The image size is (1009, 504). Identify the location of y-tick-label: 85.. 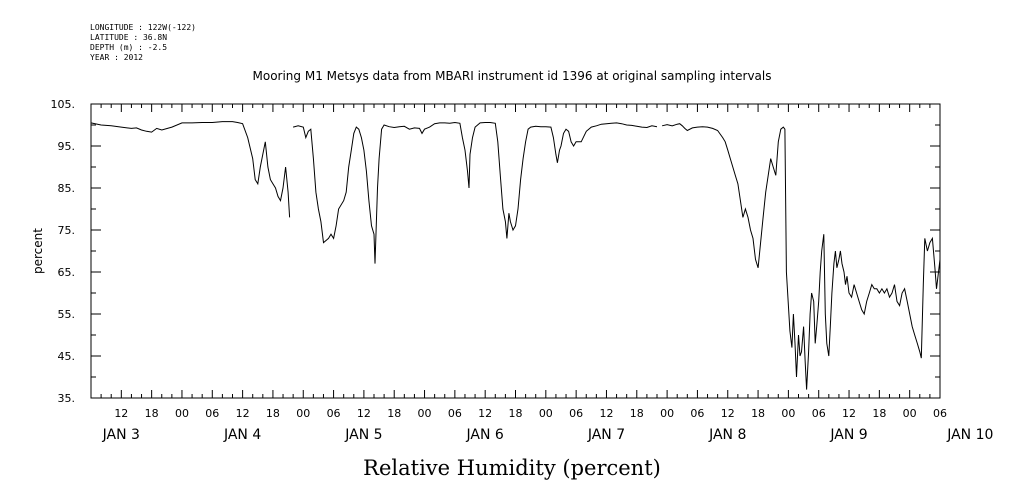
(67, 188).